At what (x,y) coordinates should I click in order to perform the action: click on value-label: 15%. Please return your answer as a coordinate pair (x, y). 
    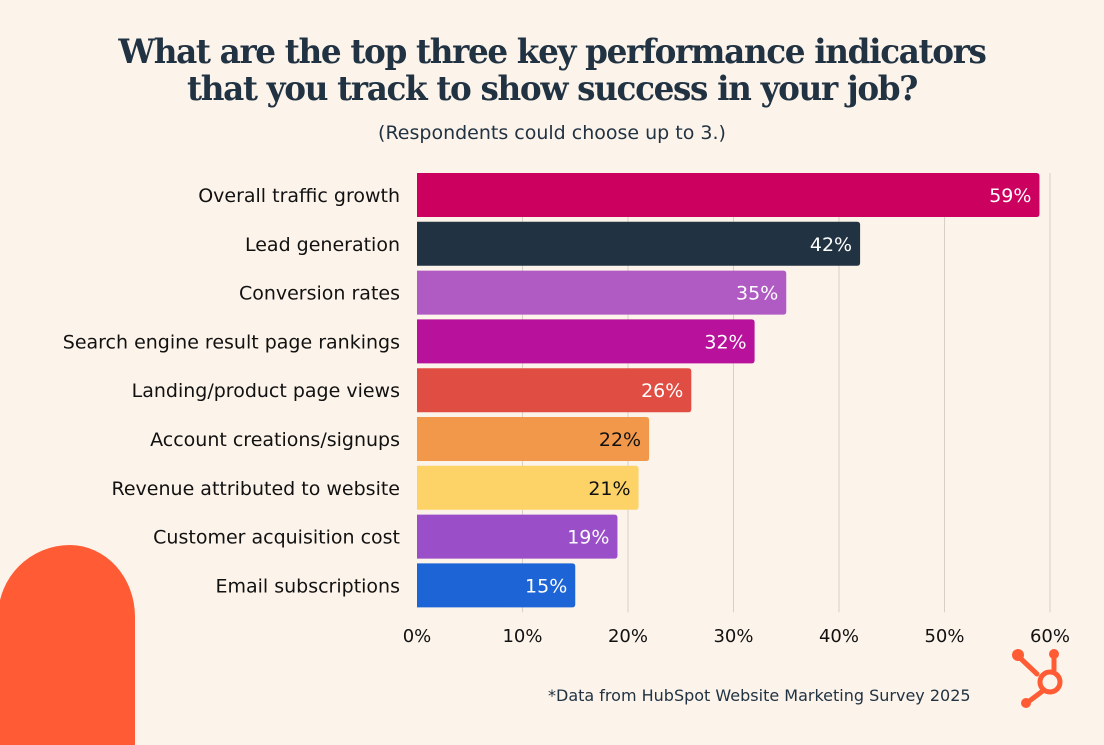
    Looking at the image, I should click on (546, 586).